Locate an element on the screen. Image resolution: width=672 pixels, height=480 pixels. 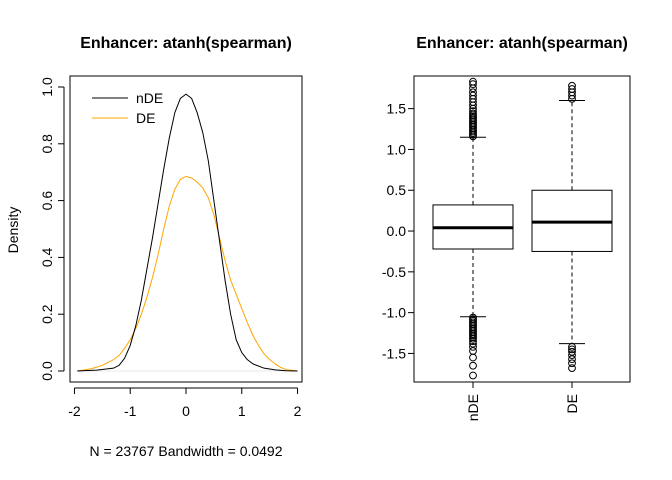
density-legend: nDE DE is located at coordinates (127, 108).